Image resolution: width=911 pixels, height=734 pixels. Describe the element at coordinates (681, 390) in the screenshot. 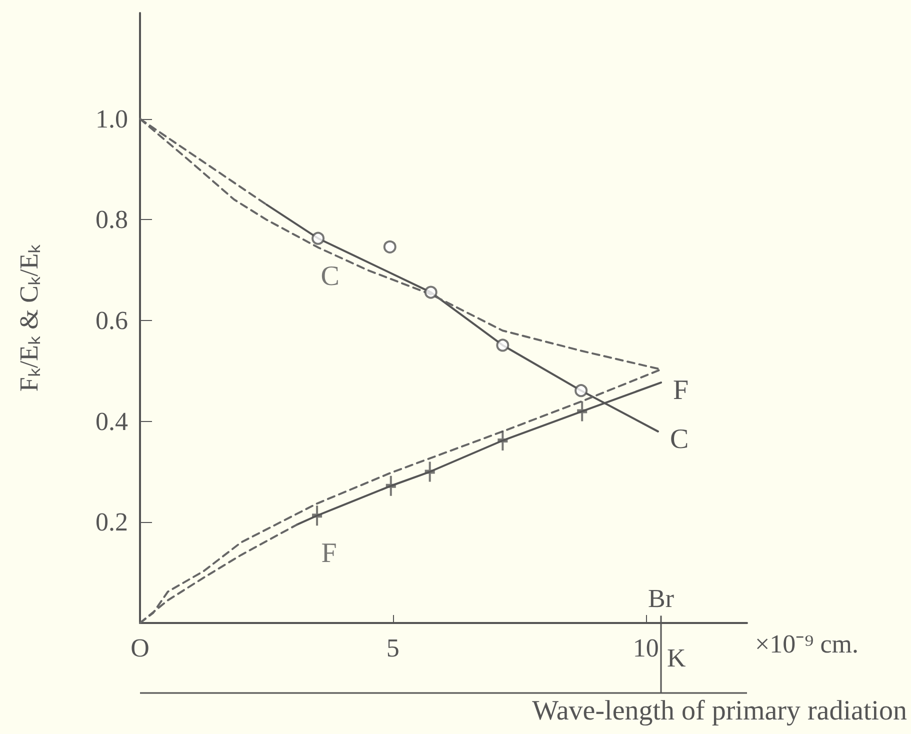

I see `series-label: F` at that location.